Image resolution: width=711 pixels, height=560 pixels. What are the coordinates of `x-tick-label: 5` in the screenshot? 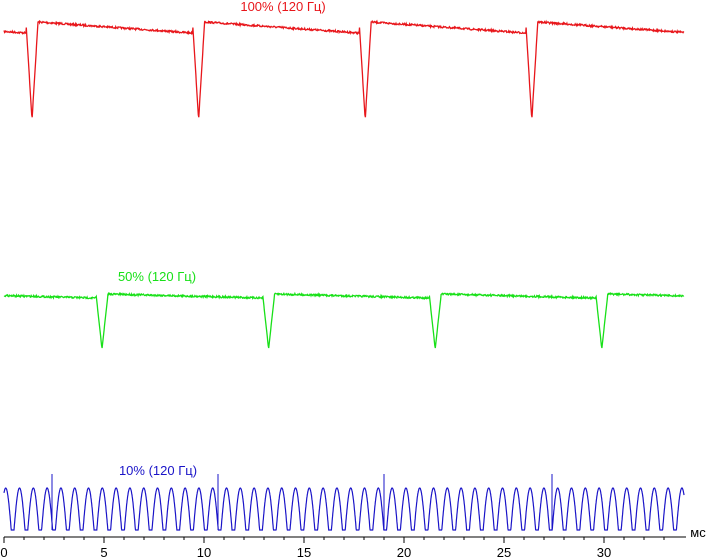 It's located at (103, 552).